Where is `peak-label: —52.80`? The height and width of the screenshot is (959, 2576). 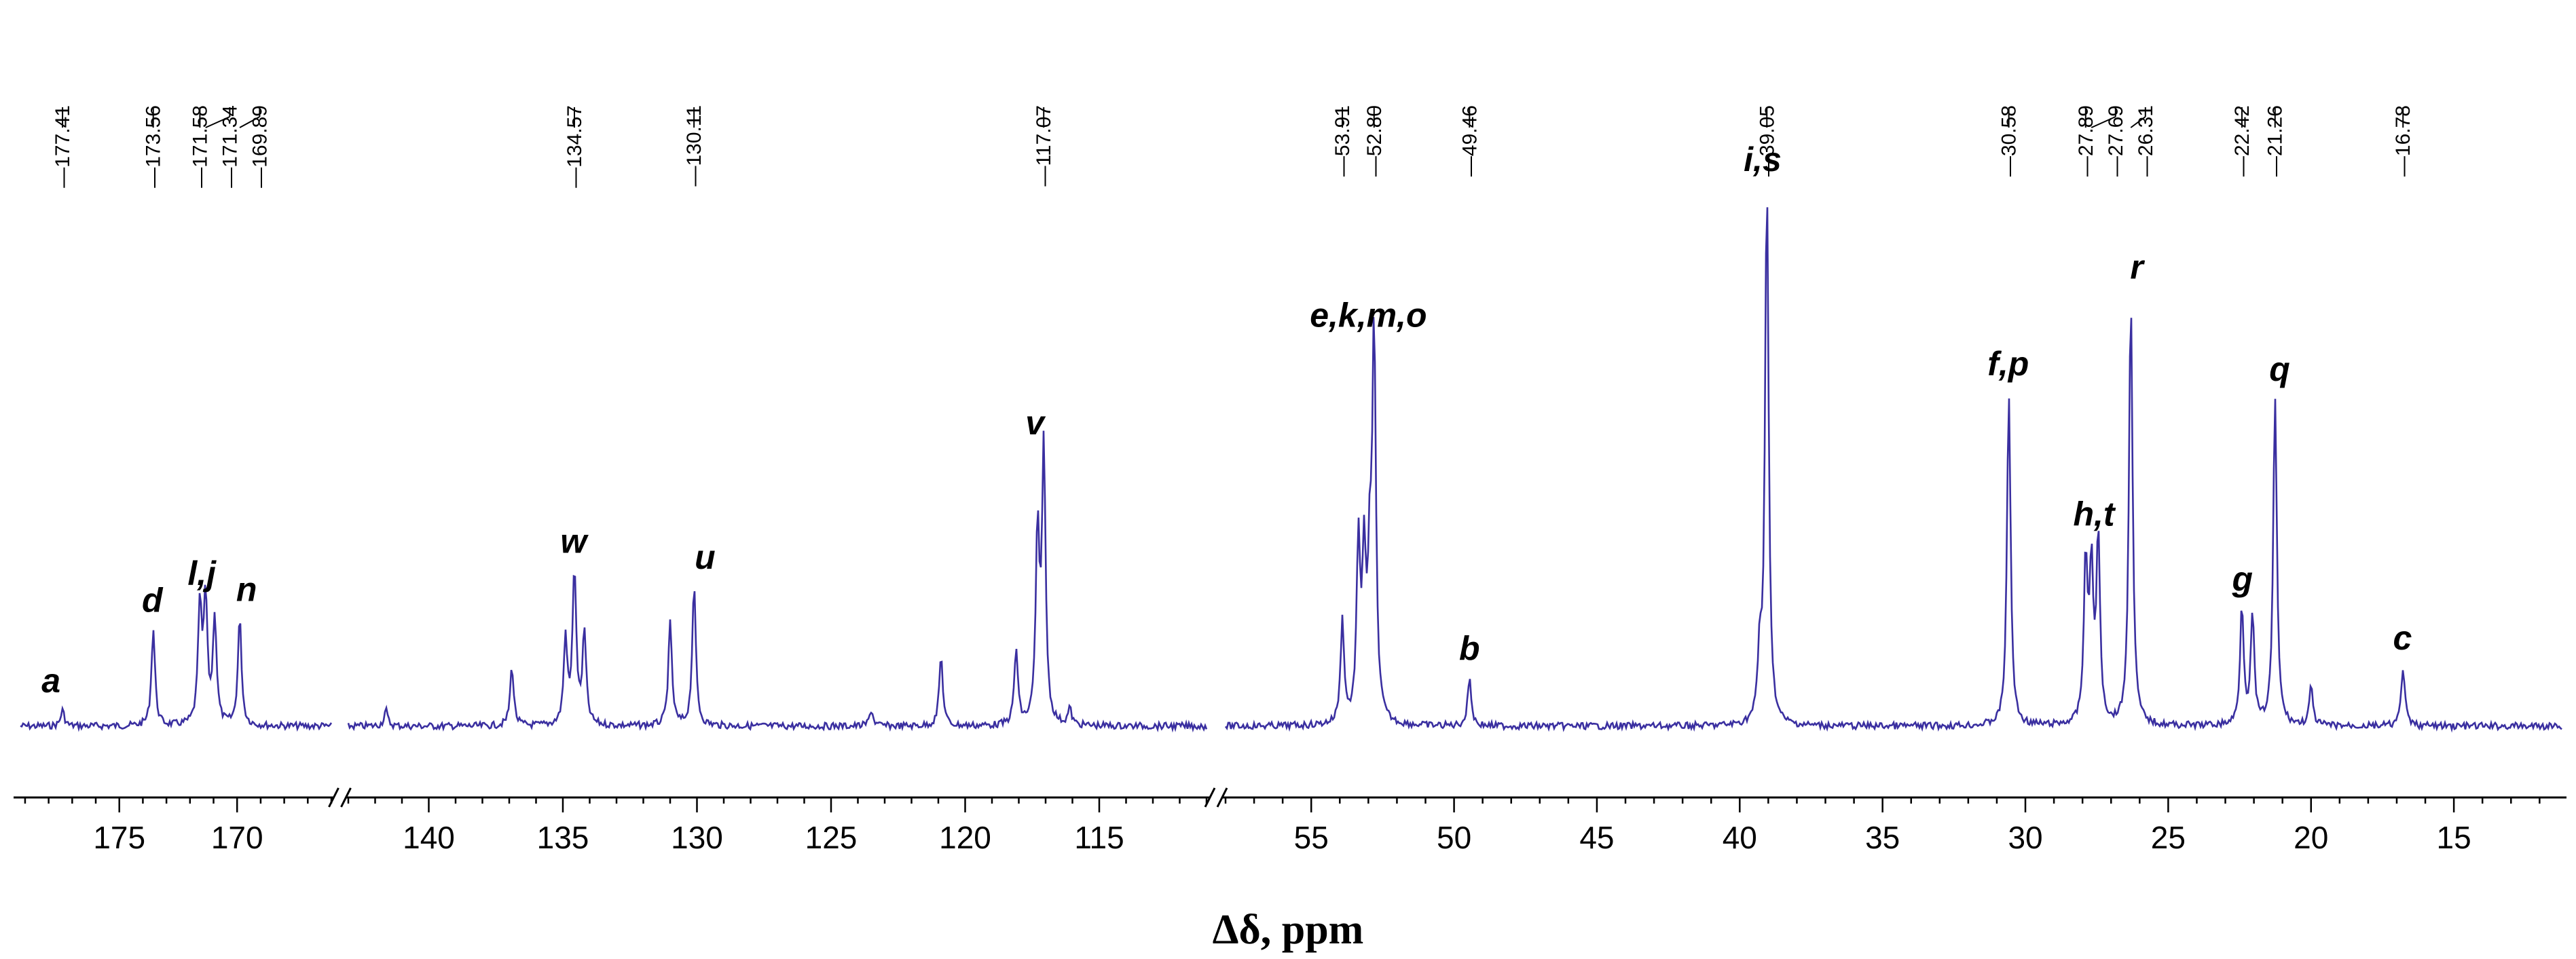 peak-label: —52.80 is located at coordinates (1374, 140).